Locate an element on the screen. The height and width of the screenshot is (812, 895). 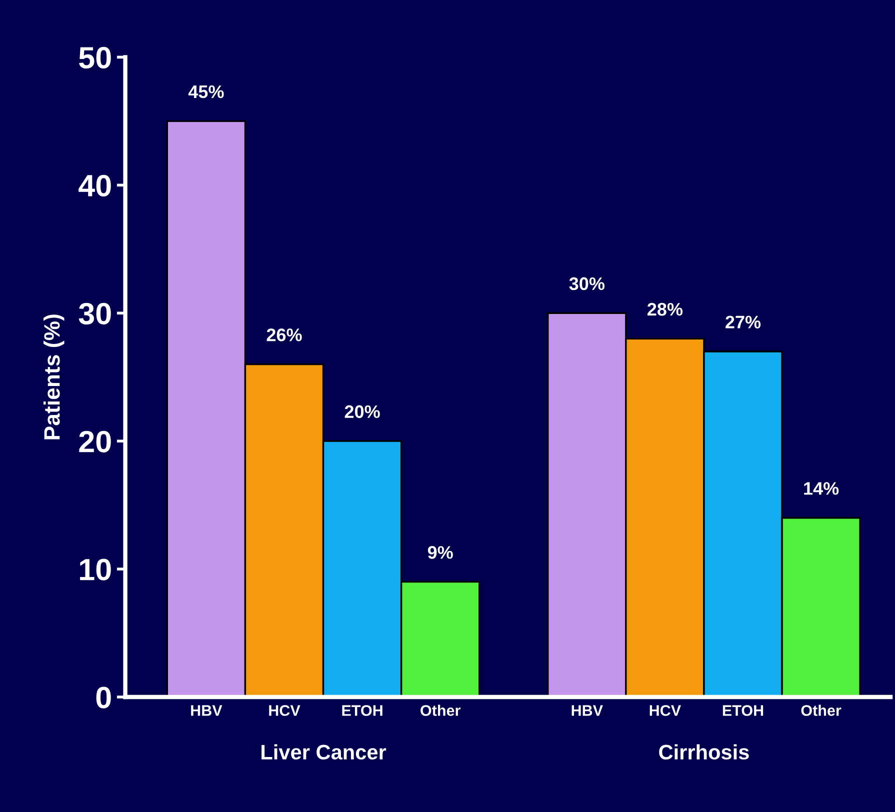
series-label: Other is located at coordinates (440, 710).